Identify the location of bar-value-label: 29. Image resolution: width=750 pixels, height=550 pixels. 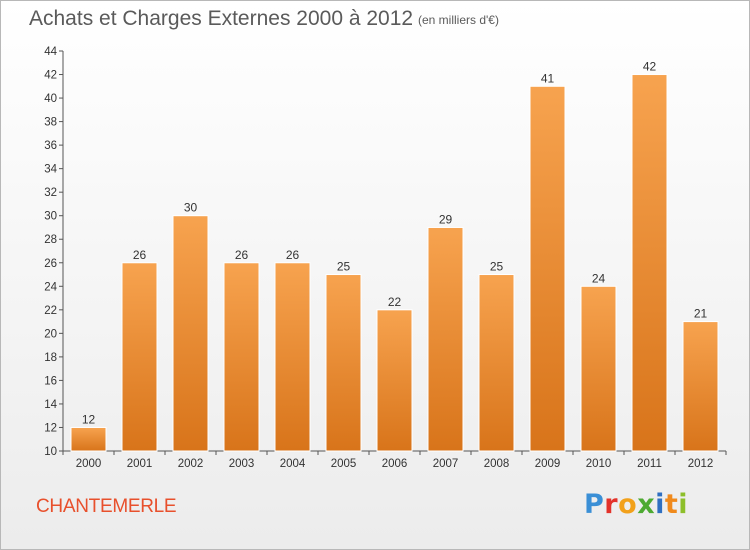
(446, 219).